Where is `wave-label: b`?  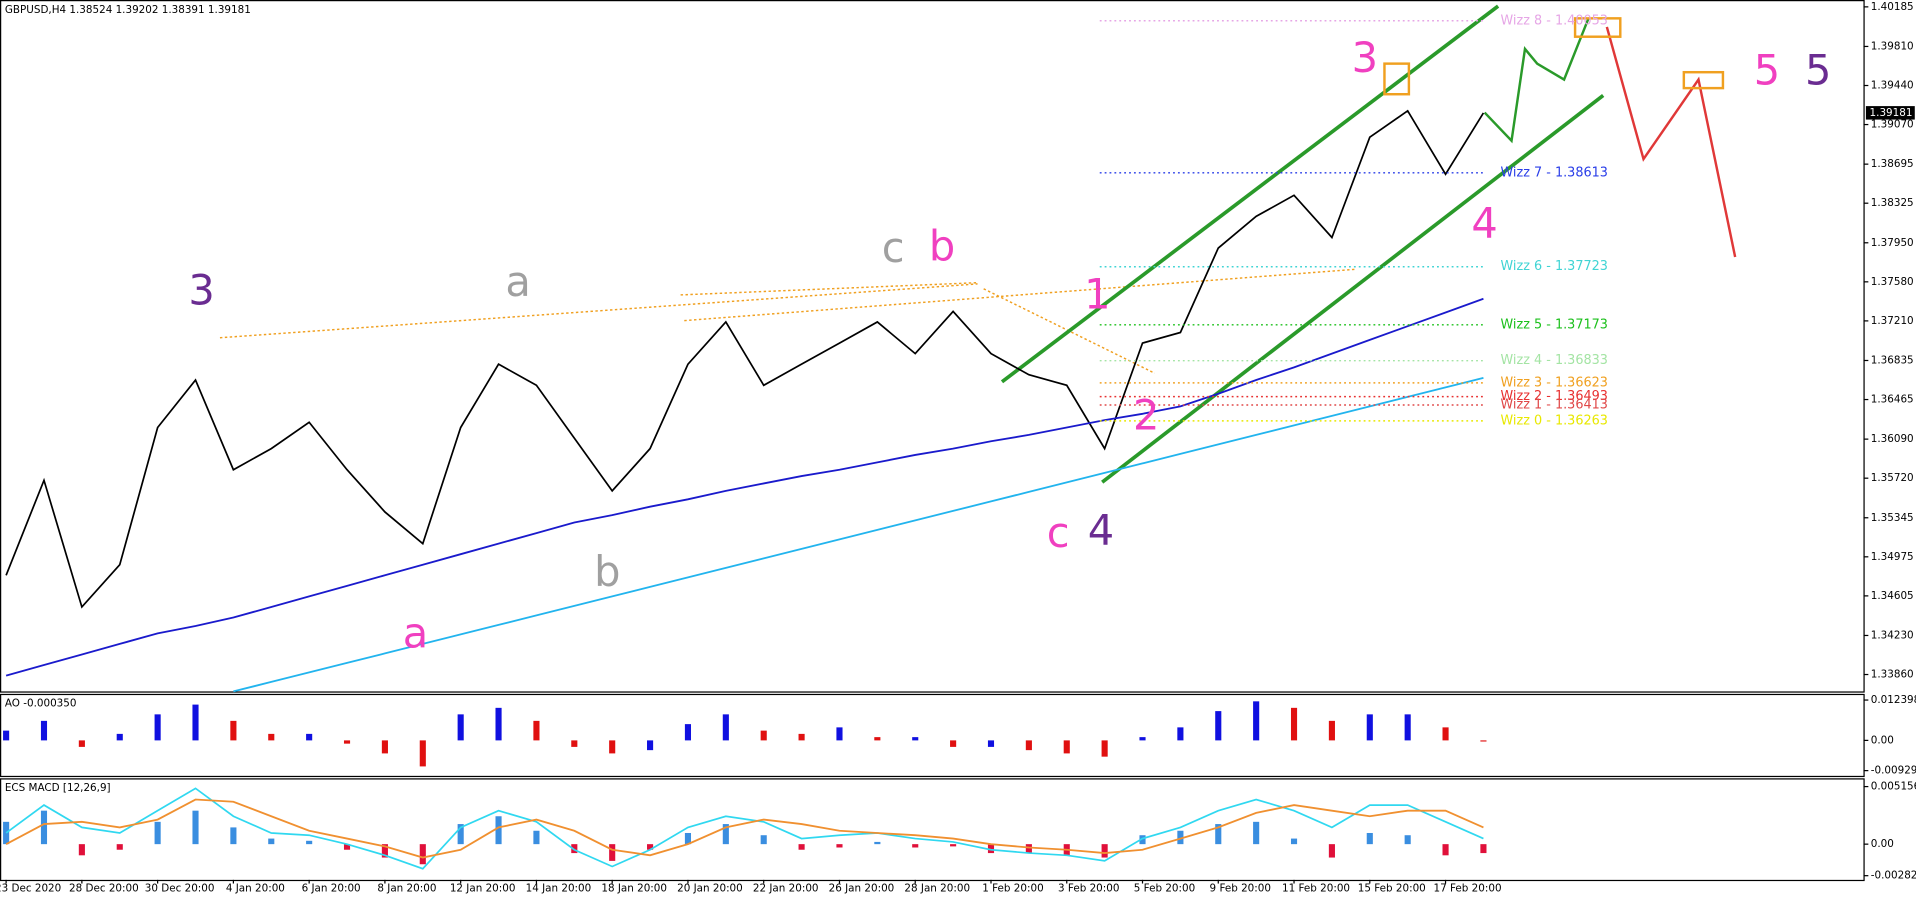
wave-label: b is located at coordinates (607, 571).